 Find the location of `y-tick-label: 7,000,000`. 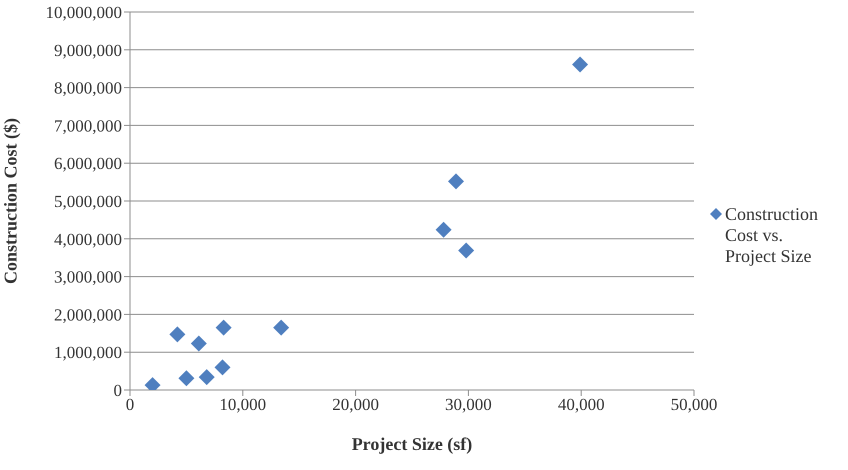

y-tick-label: 7,000,000 is located at coordinates (88, 126).